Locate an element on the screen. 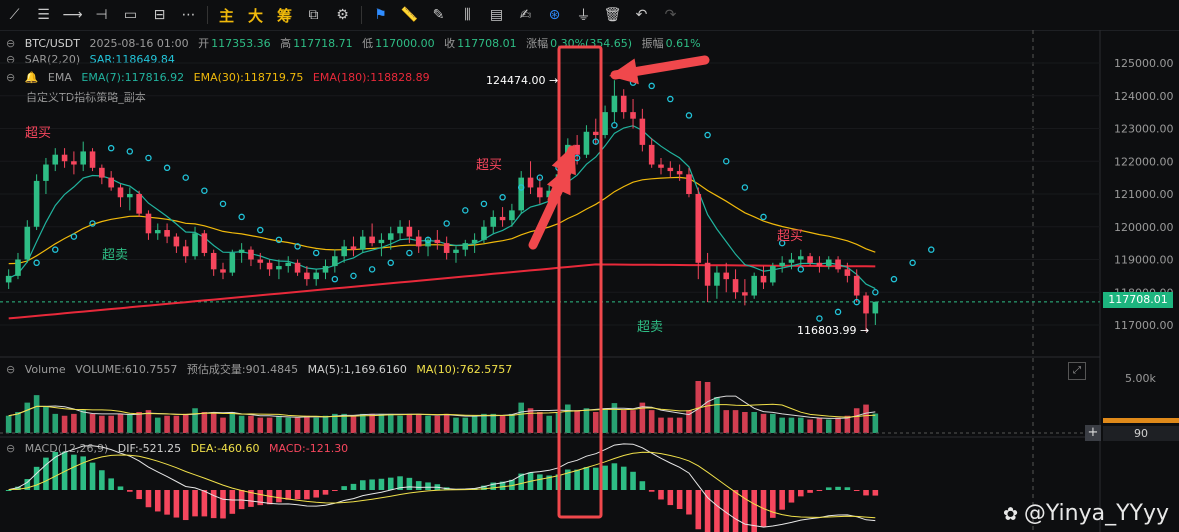 The image size is (1179, 532). bookmark-icon: ⚑ is located at coordinates (380, 15).